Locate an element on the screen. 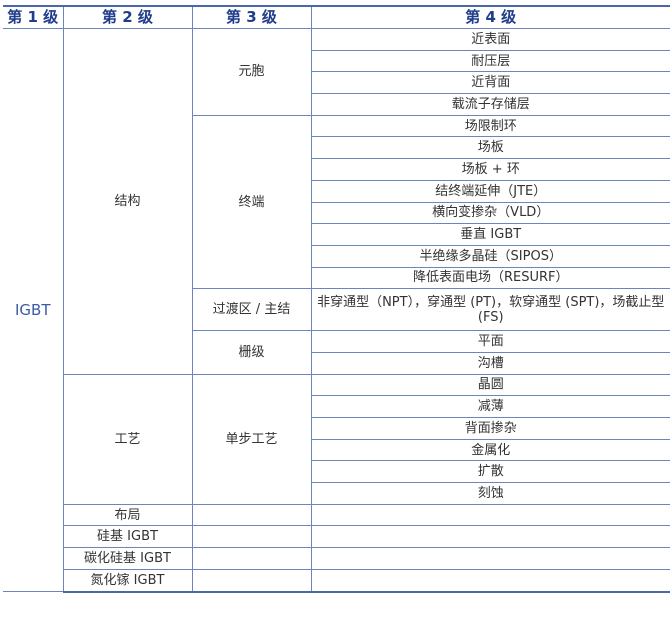 Image resolution: width=672 pixels, height=626 pixels. level3-termination: 终端 is located at coordinates (252, 202).